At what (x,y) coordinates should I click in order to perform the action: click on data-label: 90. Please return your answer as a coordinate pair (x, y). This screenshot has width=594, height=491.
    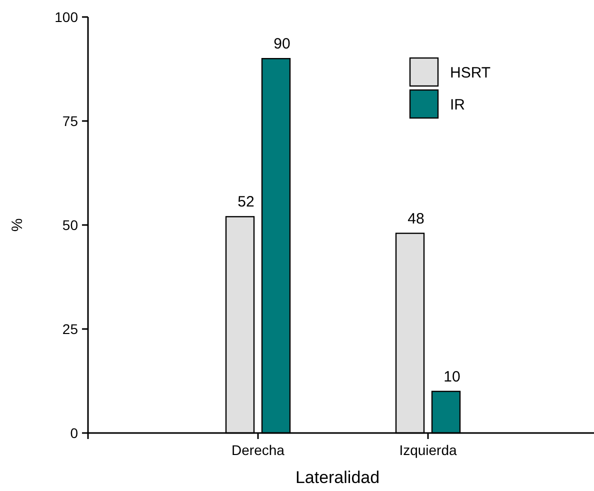
    Looking at the image, I should click on (282, 44).